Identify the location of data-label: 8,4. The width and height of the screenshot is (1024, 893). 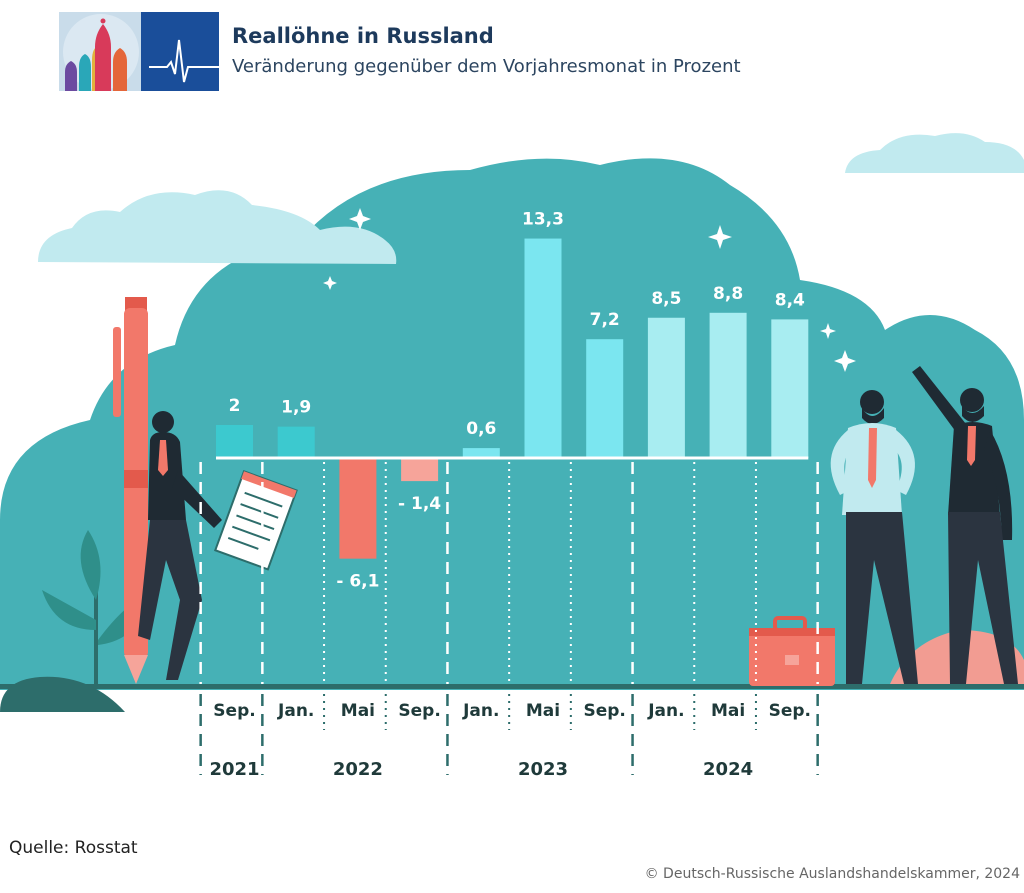
(790, 300).